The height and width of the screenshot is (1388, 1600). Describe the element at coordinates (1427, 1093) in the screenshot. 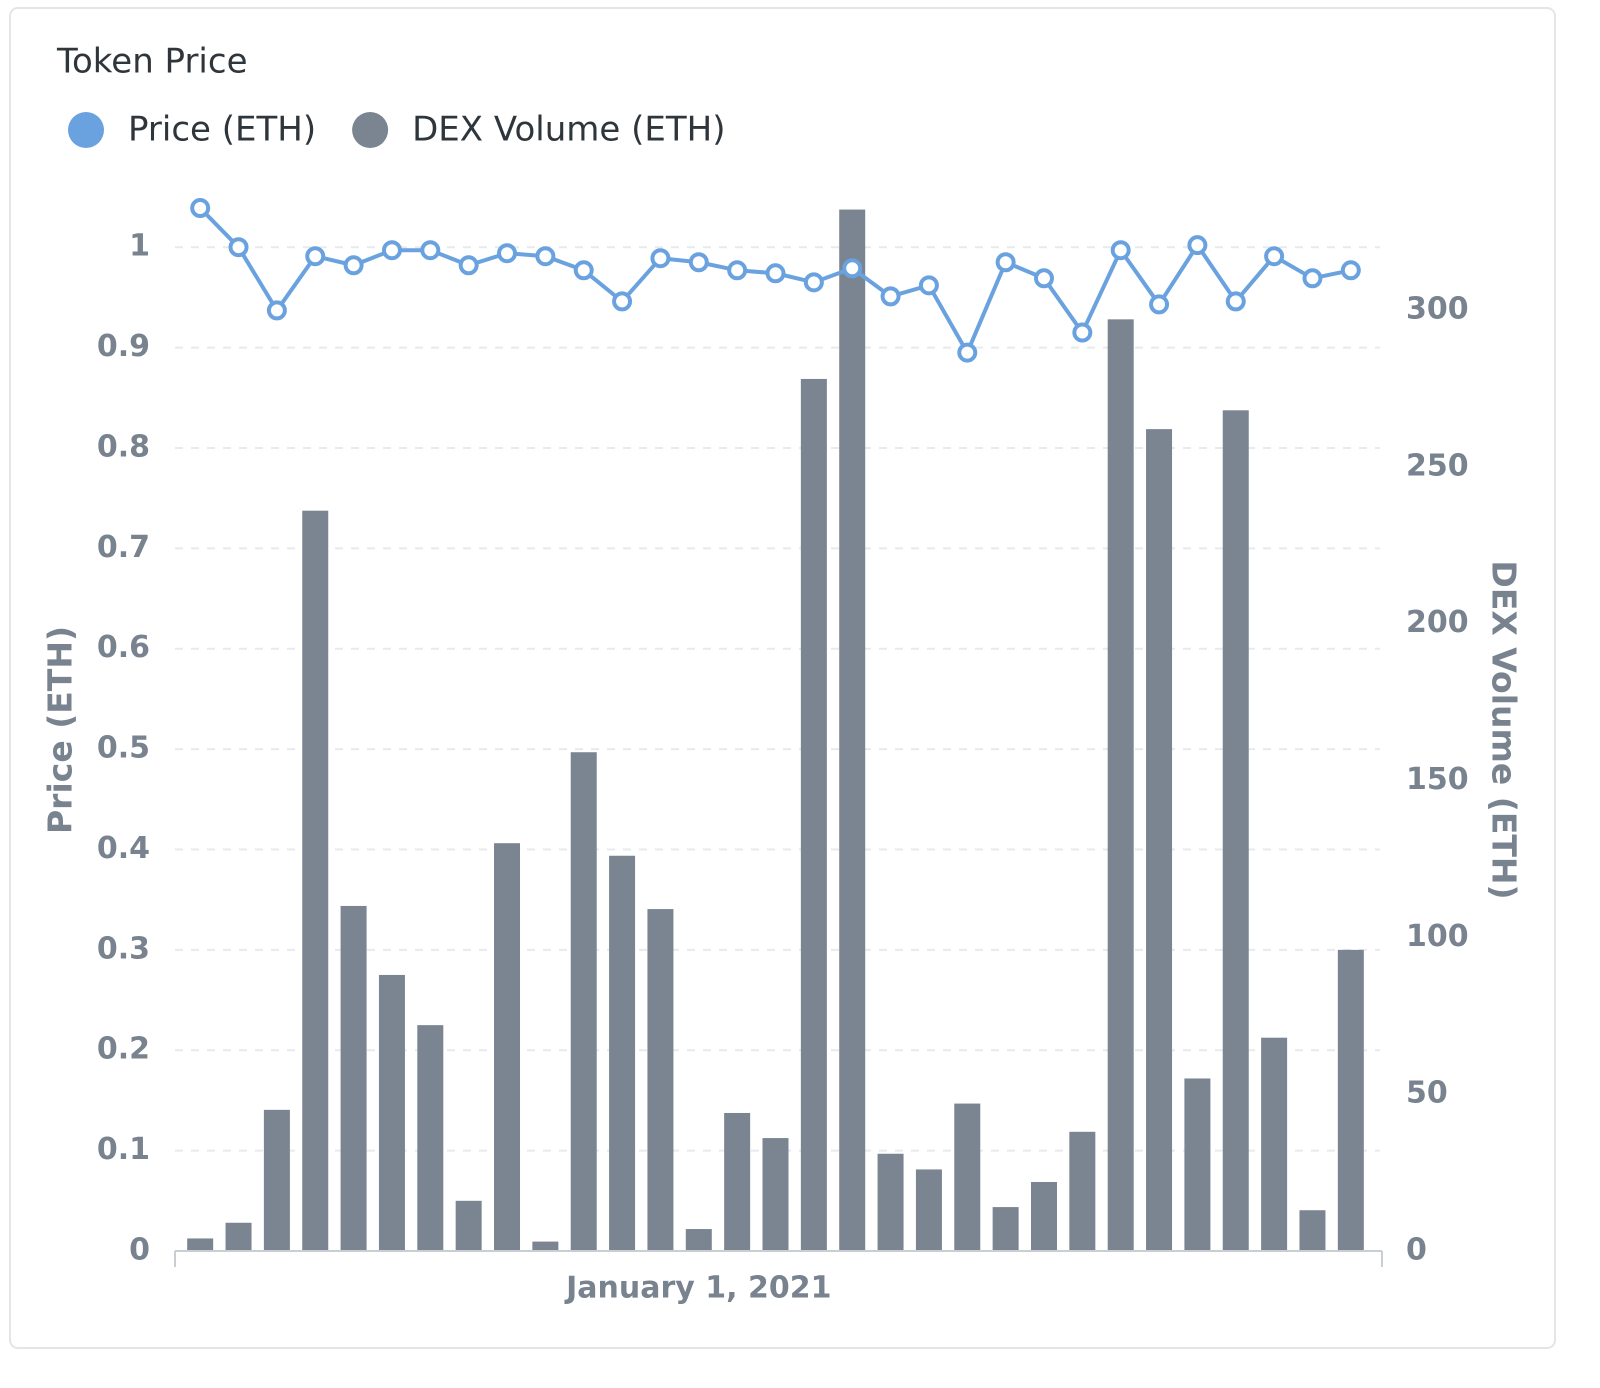

I see `y2-tick-label: 50` at that location.